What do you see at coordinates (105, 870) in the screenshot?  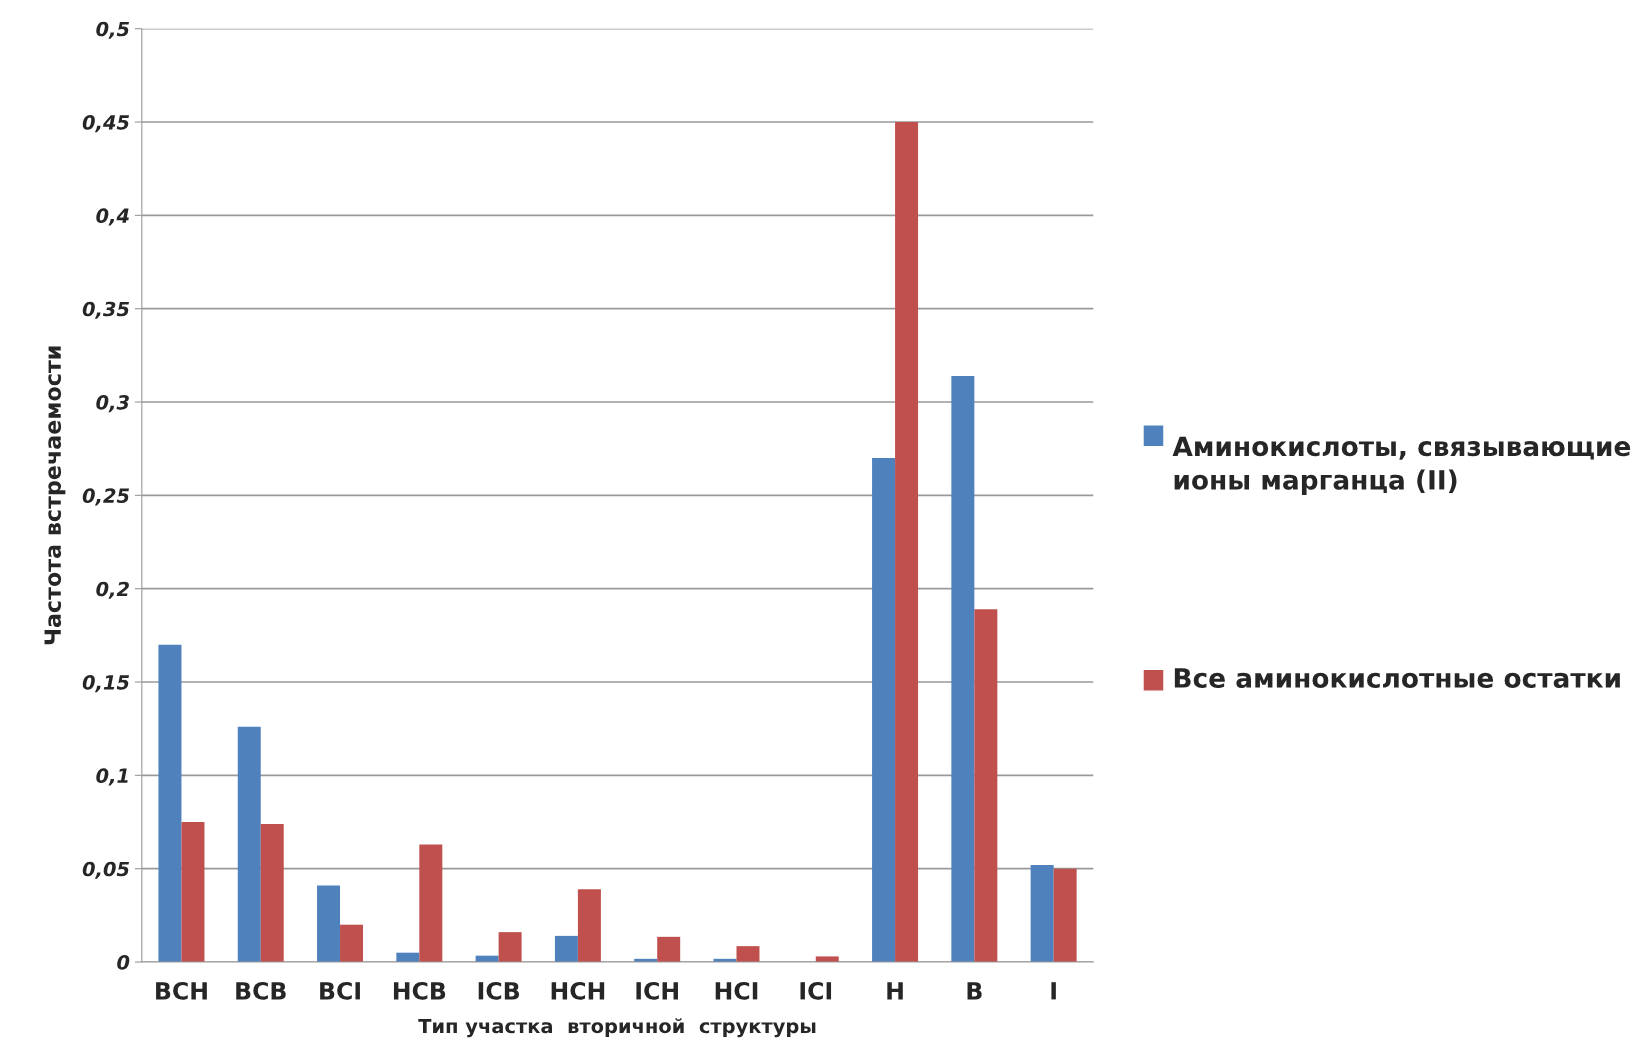 I see `y-tick-label: 0,05` at bounding box center [105, 870].